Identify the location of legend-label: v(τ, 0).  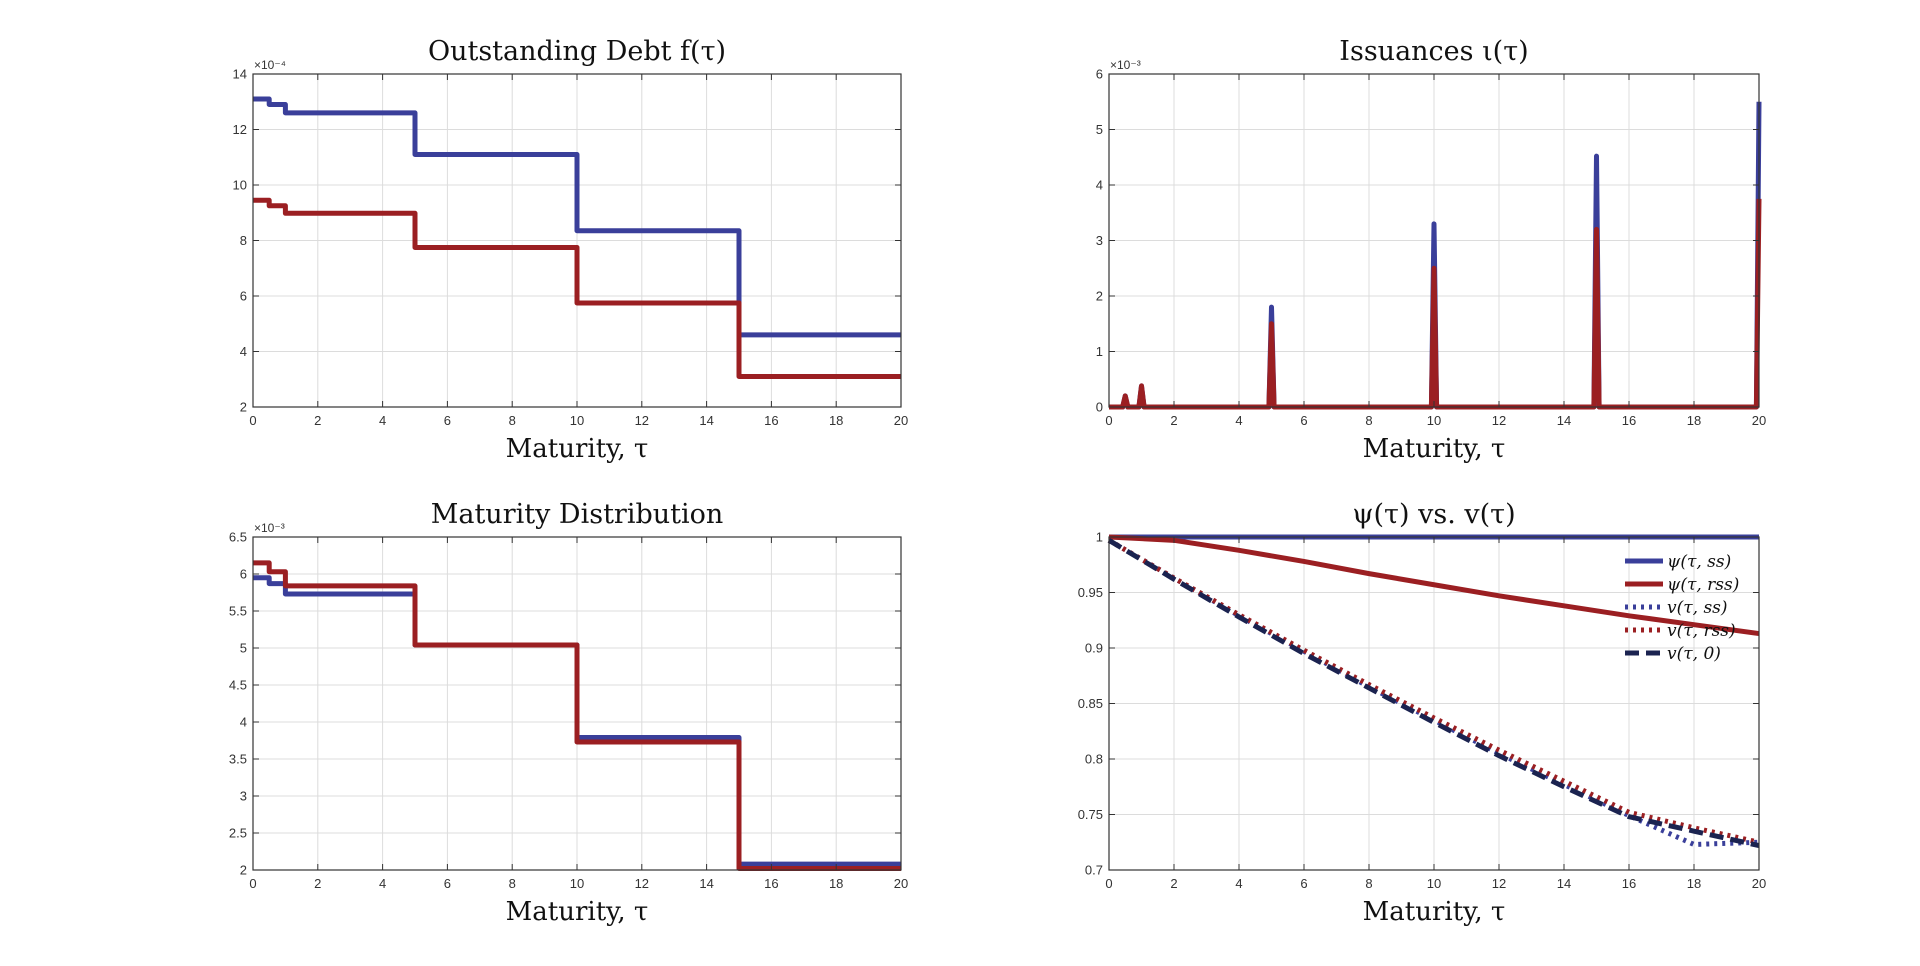
(1694, 654).